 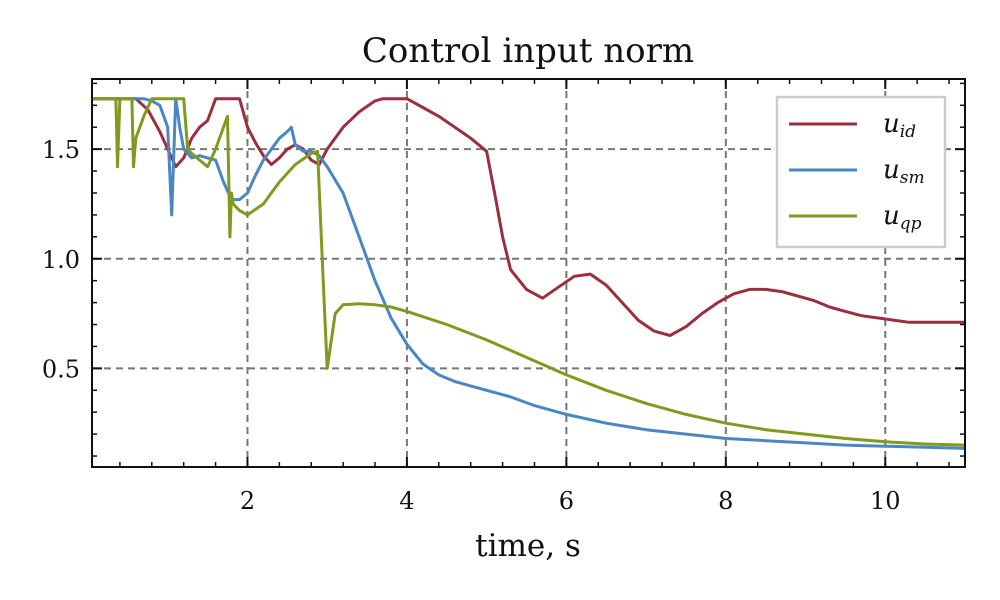 I want to click on legend-box, so click(x=861, y=172).